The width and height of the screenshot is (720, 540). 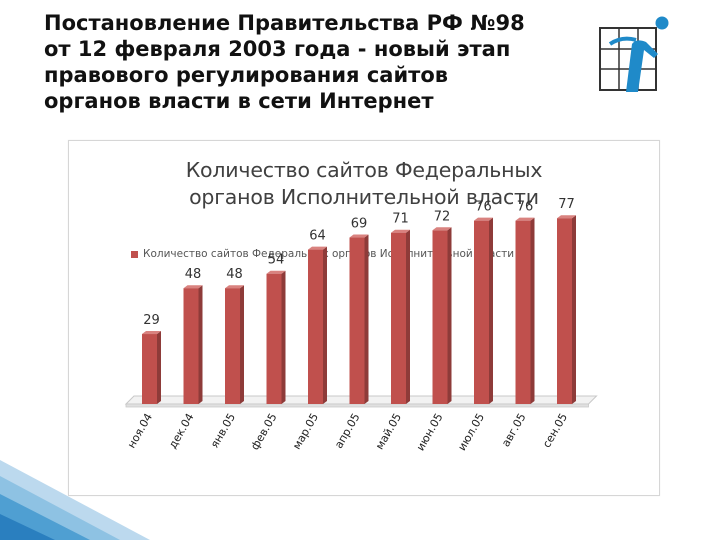 I want to click on x-tick-label: дек.04, so click(x=181, y=431).